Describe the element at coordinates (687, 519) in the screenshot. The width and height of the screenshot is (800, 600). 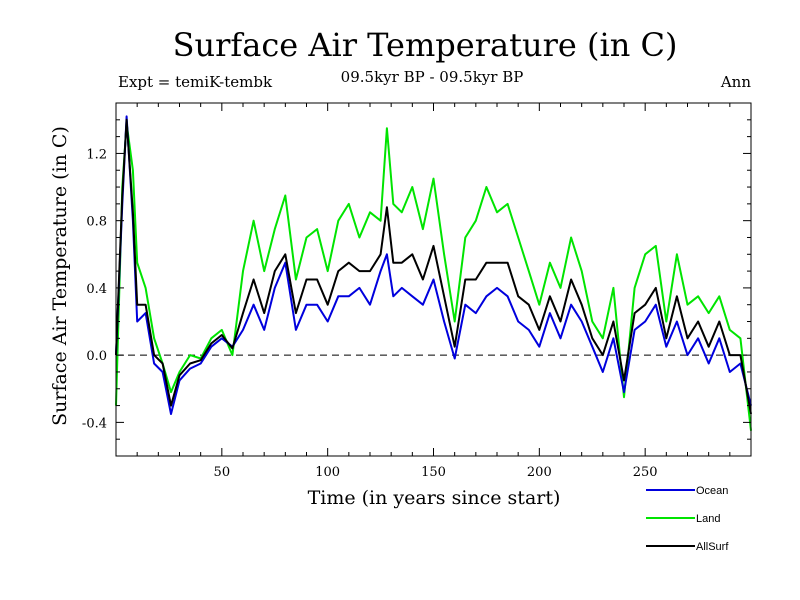
I see `legend: Ocean Land AllSurf` at that location.